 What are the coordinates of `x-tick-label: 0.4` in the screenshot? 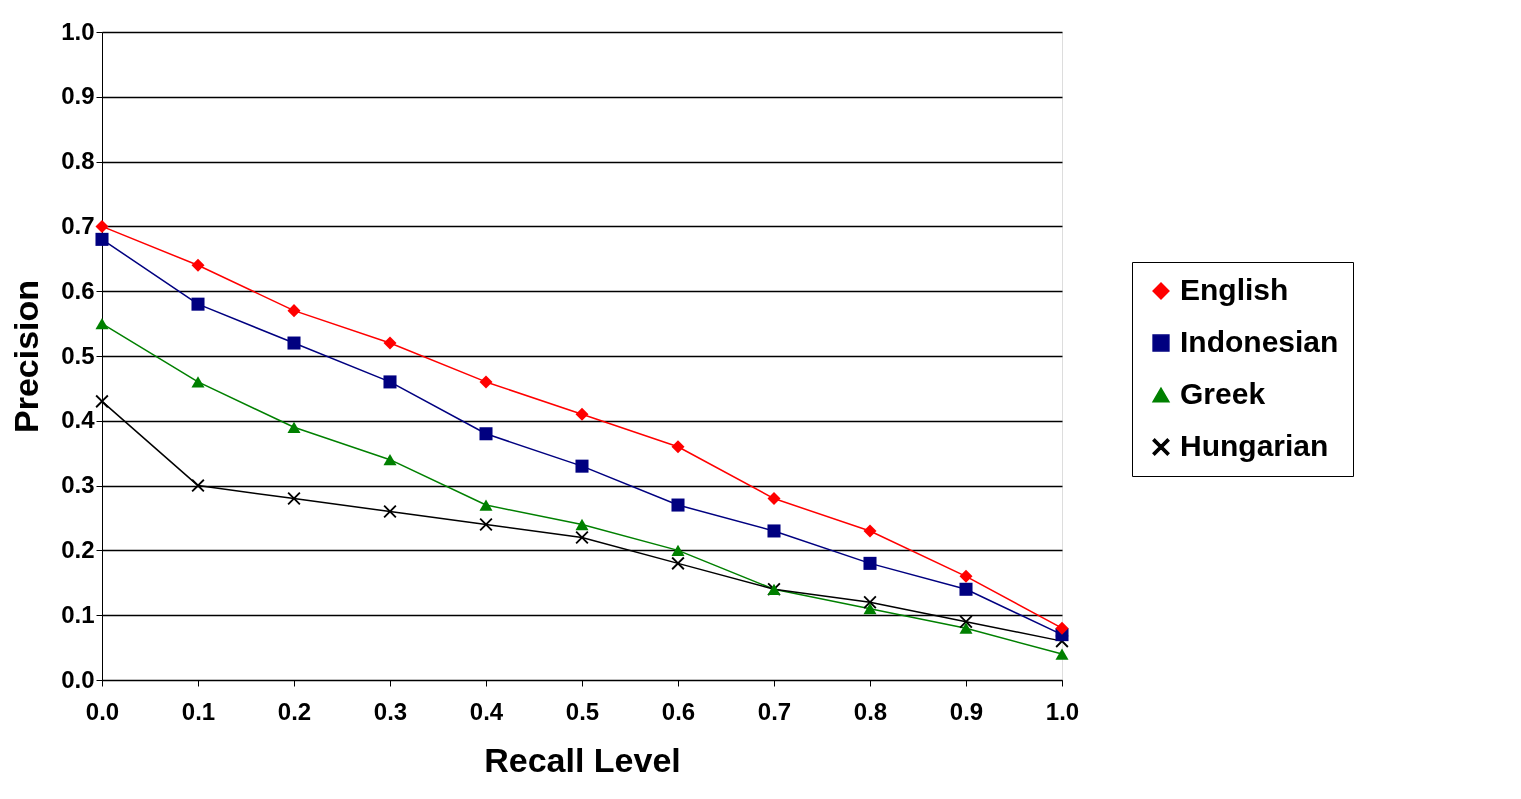 It's located at (486, 711).